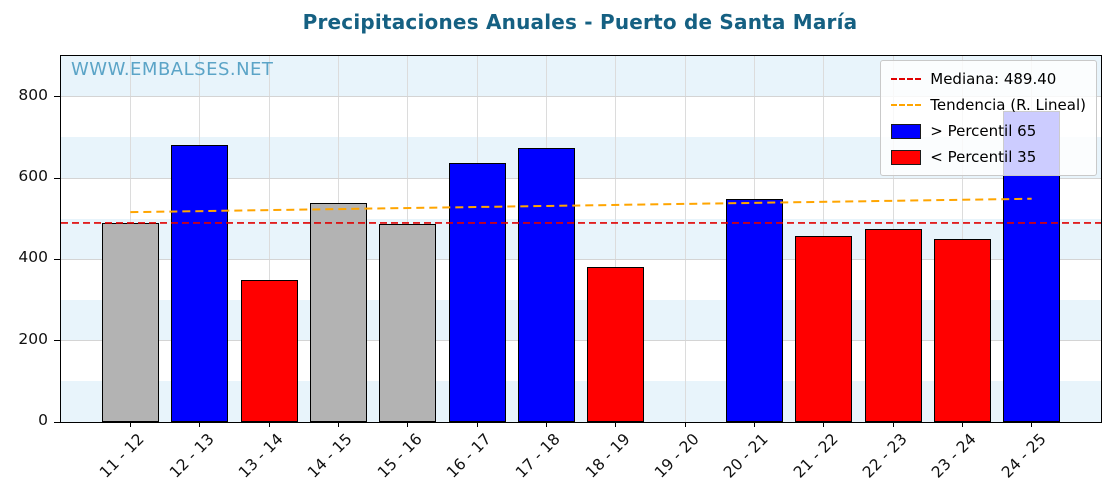 The image size is (1120, 500). Describe the element at coordinates (330, 456) in the screenshot. I see `x-tick-label: 14 - 15` at that location.